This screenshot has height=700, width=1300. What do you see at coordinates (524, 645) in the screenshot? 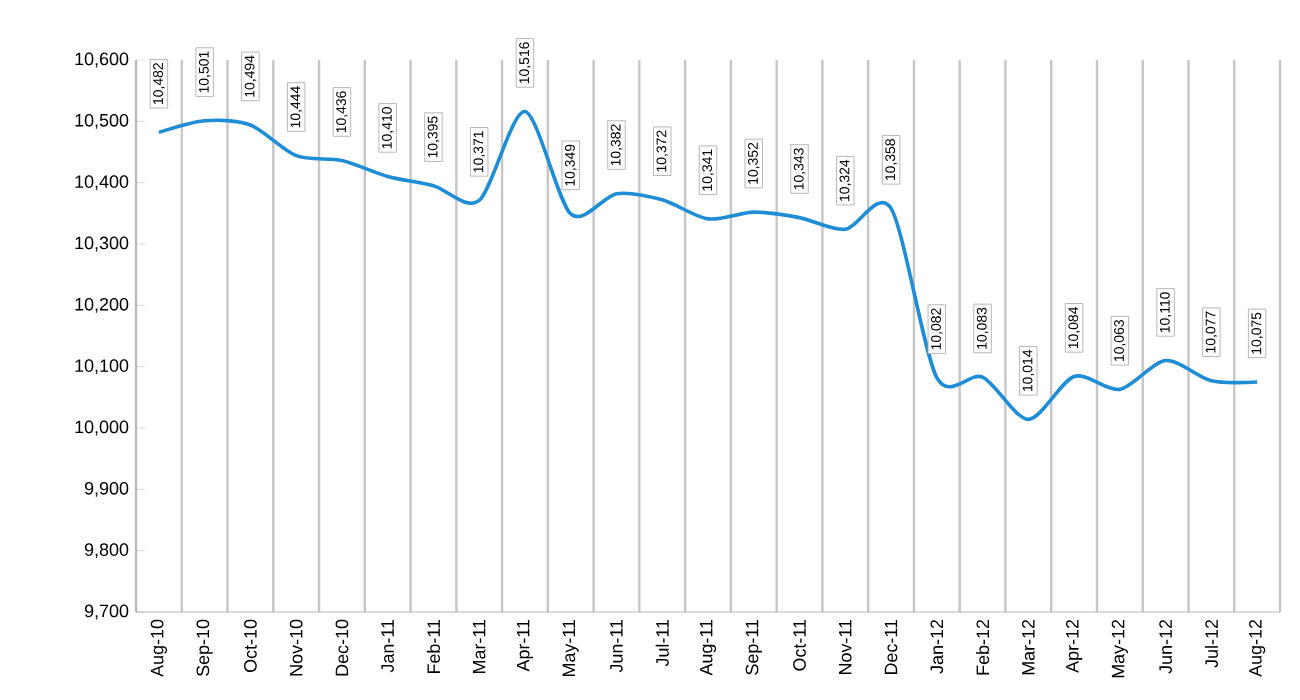
I see `x-tick-label: Apr-11` at bounding box center [524, 645].